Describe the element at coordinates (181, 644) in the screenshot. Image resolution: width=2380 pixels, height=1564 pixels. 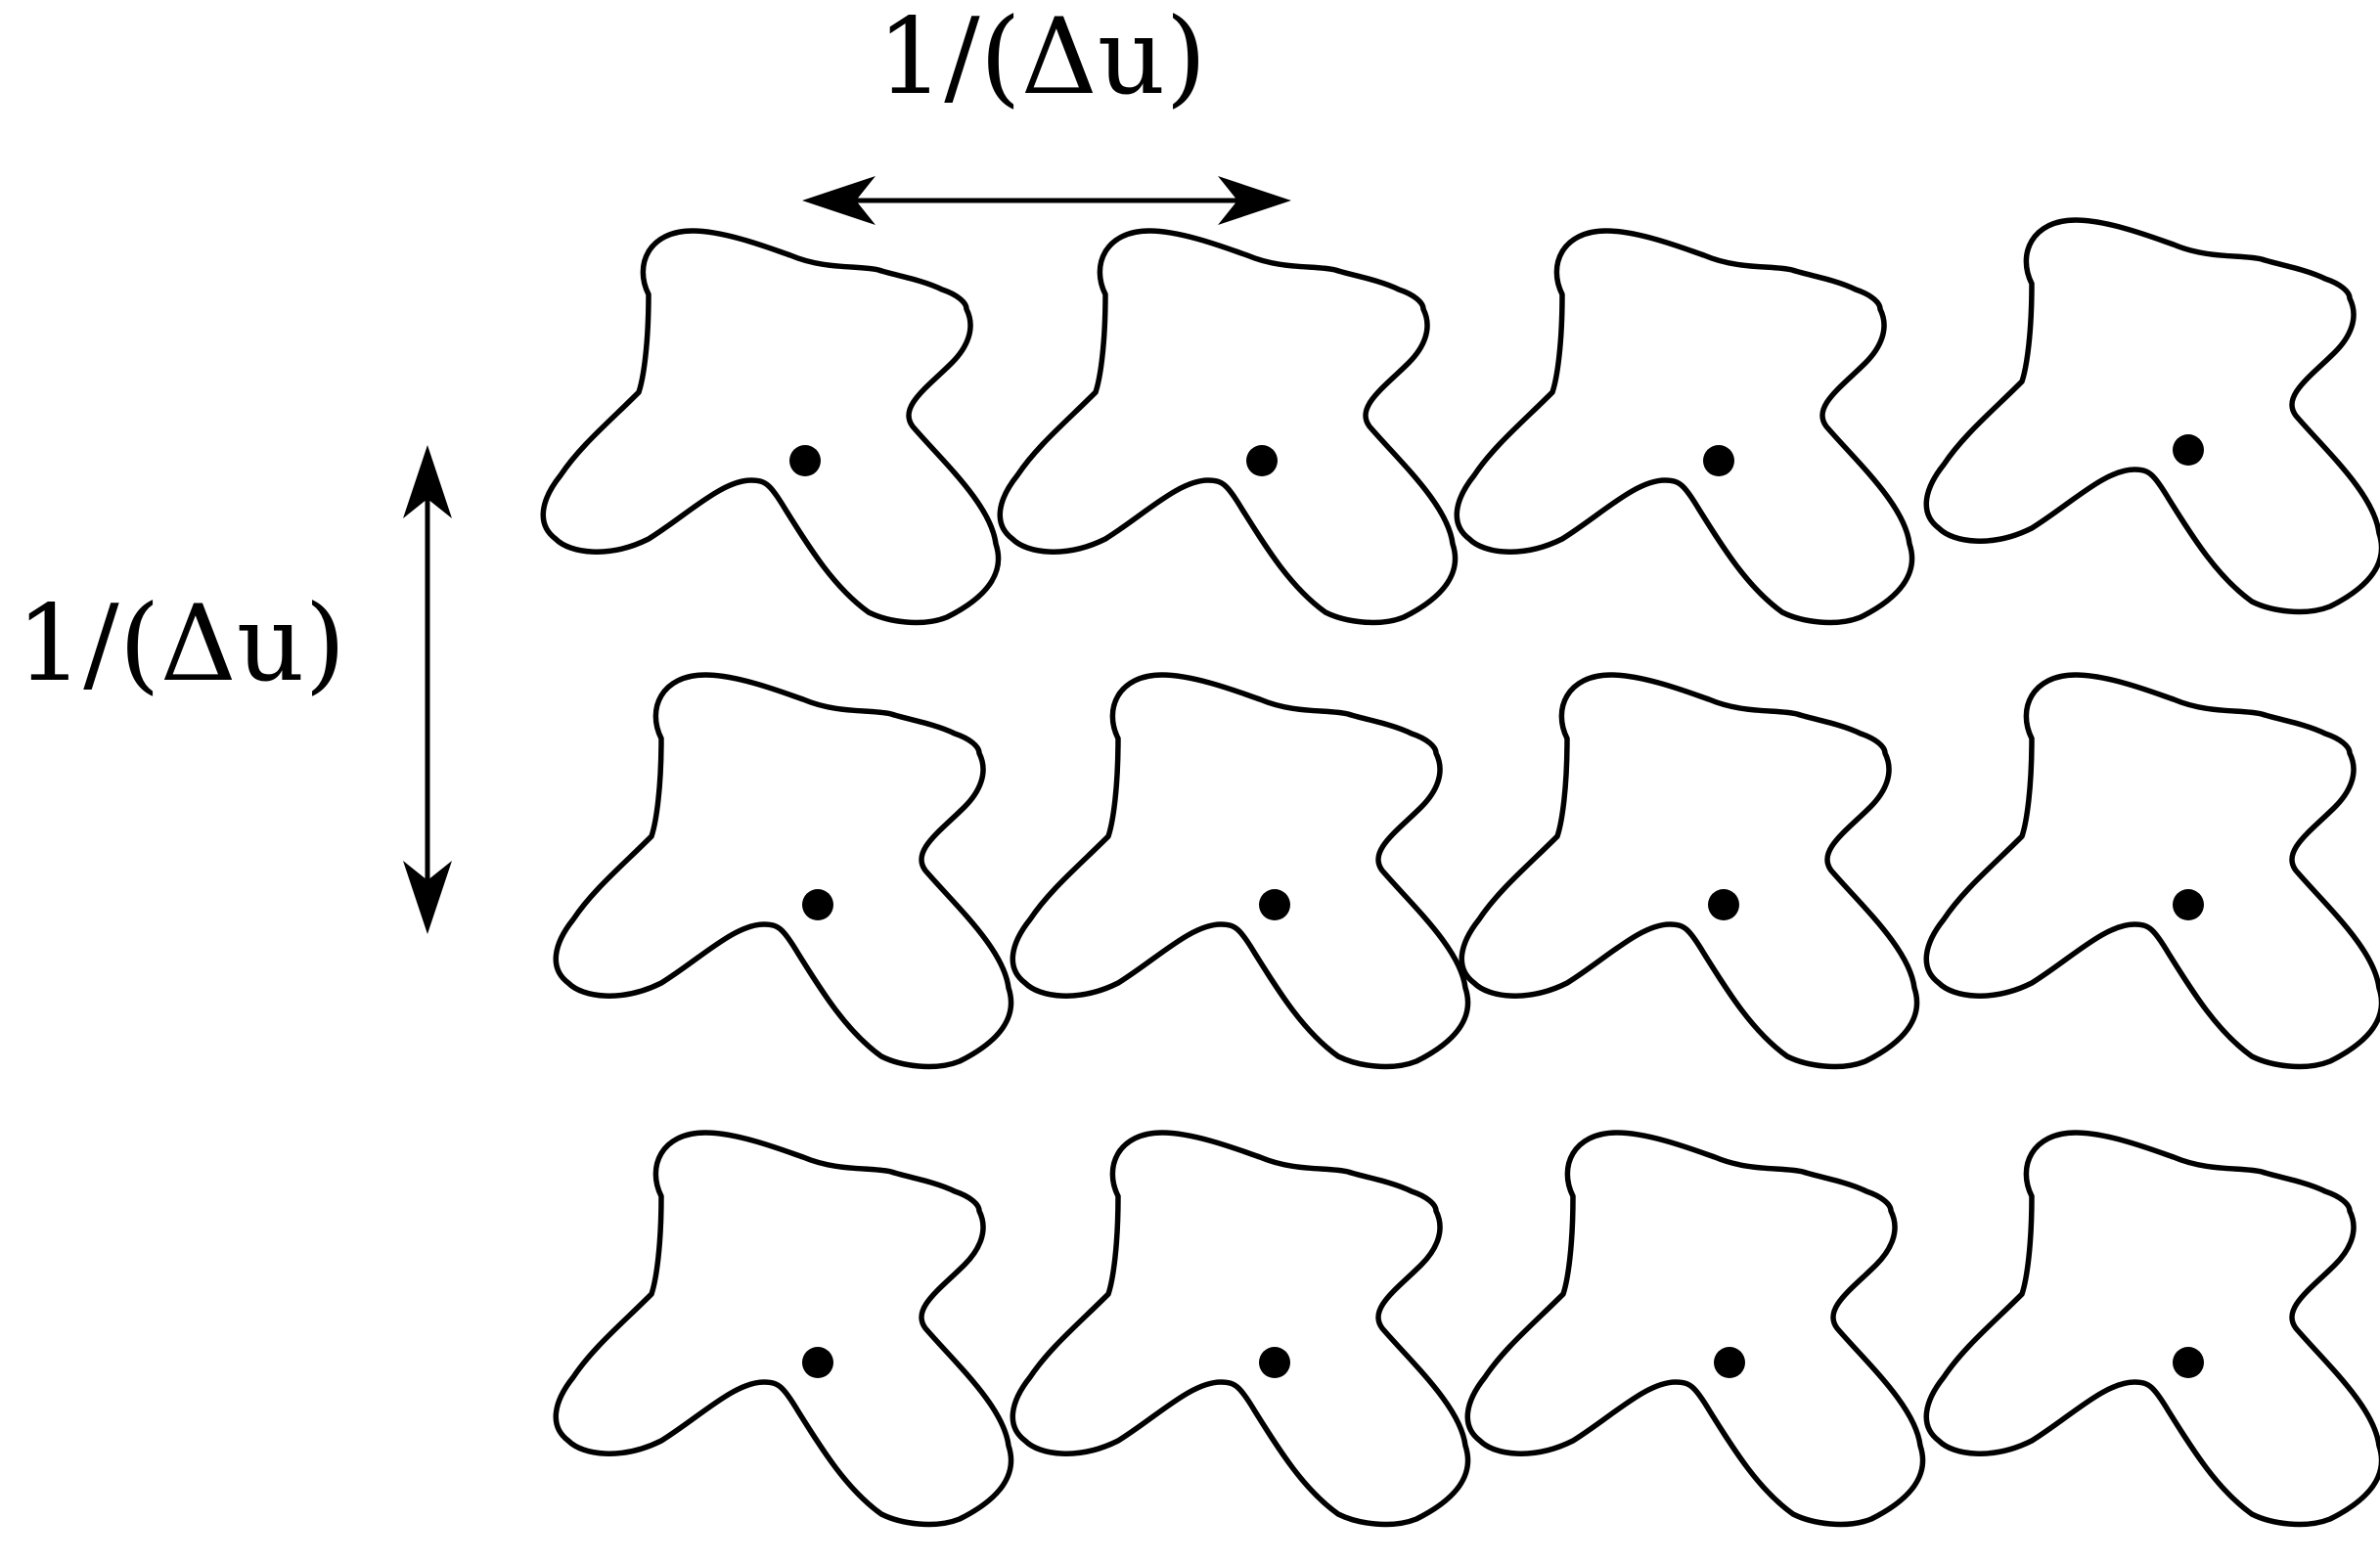
I see `vertical-spacing-label: 1/(Δu)` at that location.